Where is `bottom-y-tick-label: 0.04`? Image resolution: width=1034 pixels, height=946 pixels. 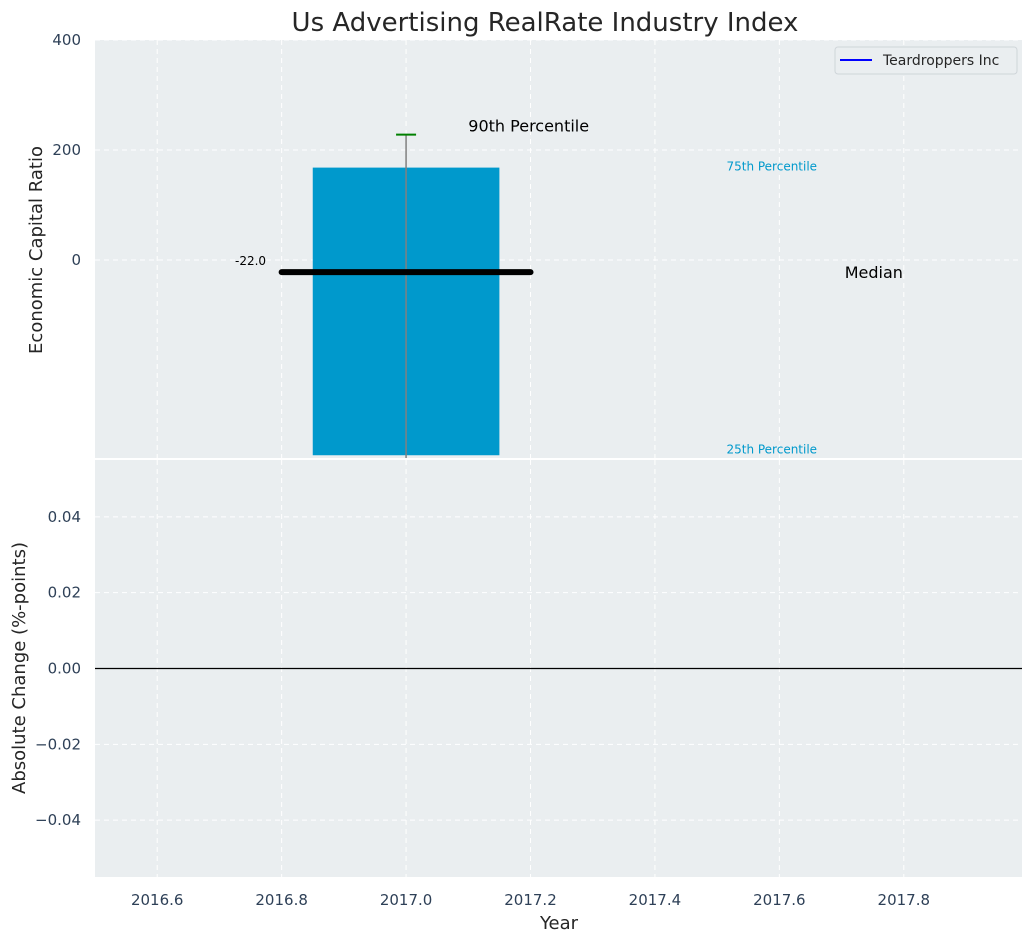
bottom-y-tick-label: 0.04 is located at coordinates (64, 517).